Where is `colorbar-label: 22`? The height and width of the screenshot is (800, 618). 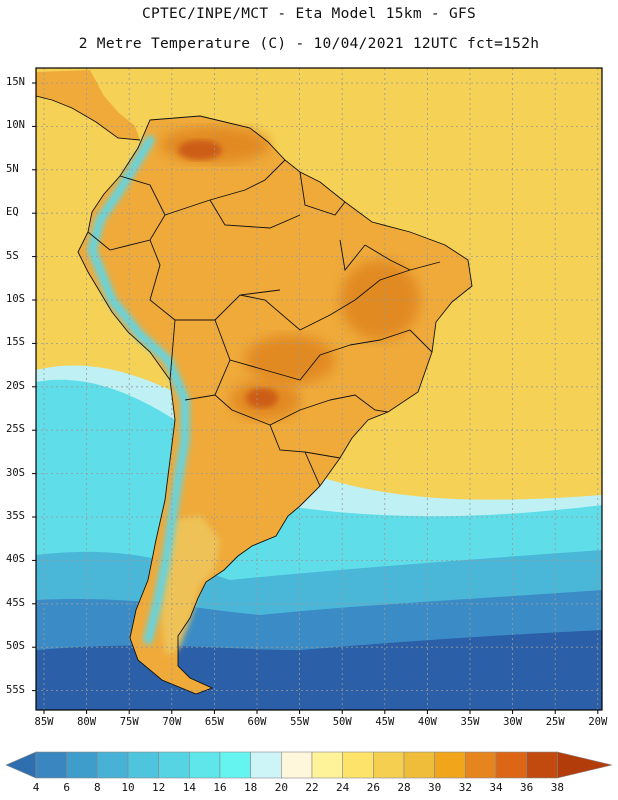 colorbar-label: 22 is located at coordinates (312, 787).